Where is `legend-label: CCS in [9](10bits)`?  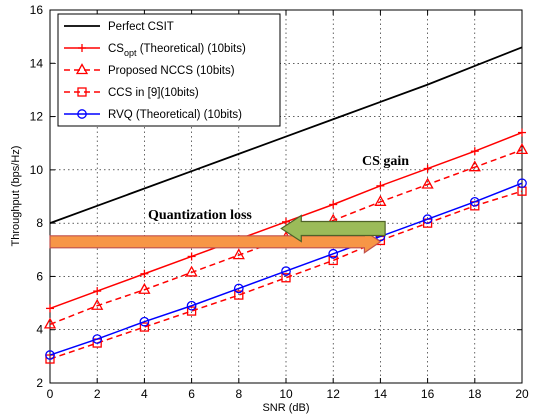
legend-label: CCS in [9](10bits) is located at coordinates (153, 93).